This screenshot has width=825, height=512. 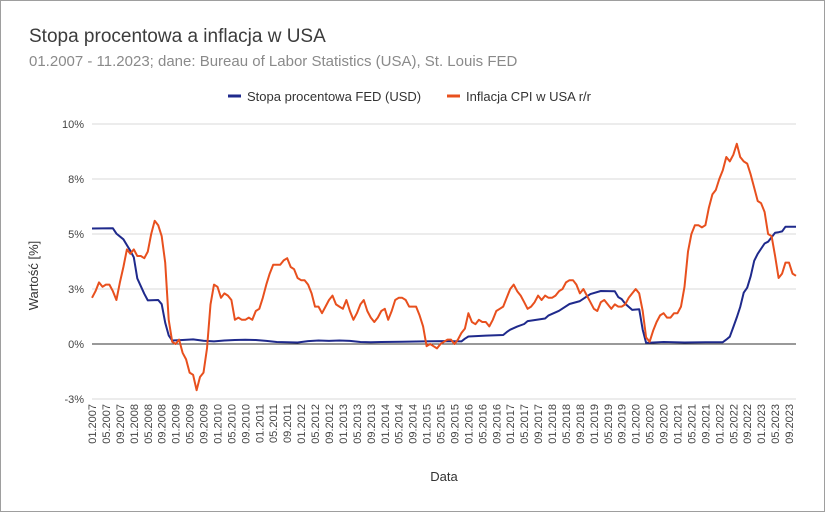 What do you see at coordinates (121, 424) in the screenshot?
I see `x-tick-label: 09.2007` at bounding box center [121, 424].